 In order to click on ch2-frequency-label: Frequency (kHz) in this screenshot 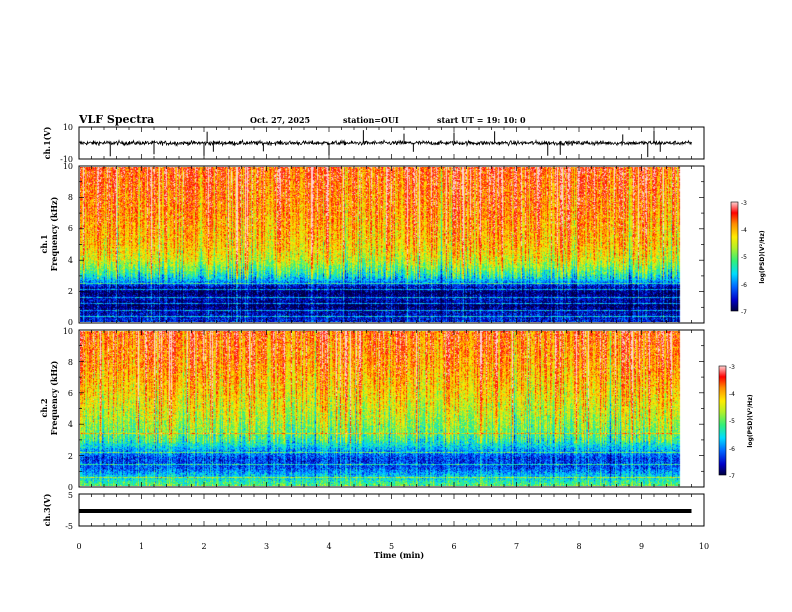, I will do `click(54, 397)`.